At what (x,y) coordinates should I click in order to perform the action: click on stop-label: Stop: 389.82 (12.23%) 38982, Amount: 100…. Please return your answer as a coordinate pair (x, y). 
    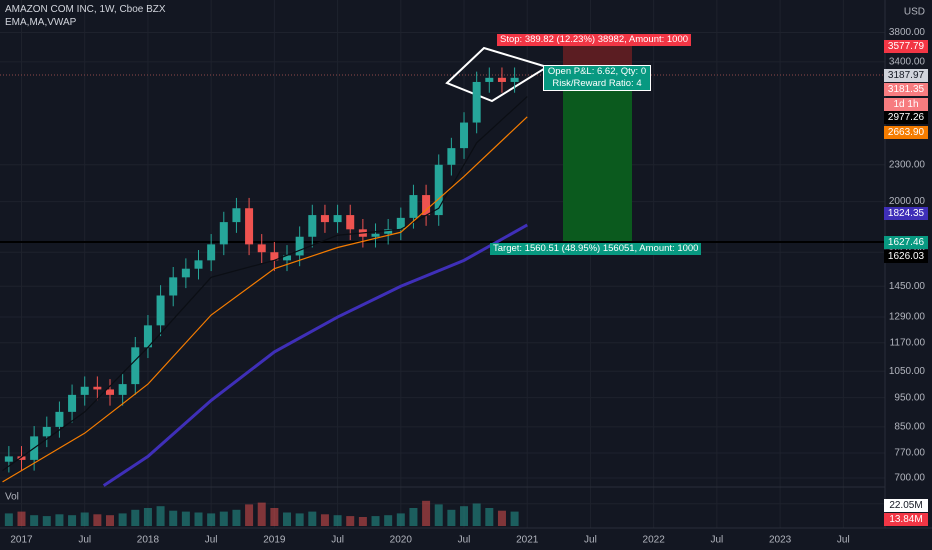
    Looking at the image, I should click on (594, 40).